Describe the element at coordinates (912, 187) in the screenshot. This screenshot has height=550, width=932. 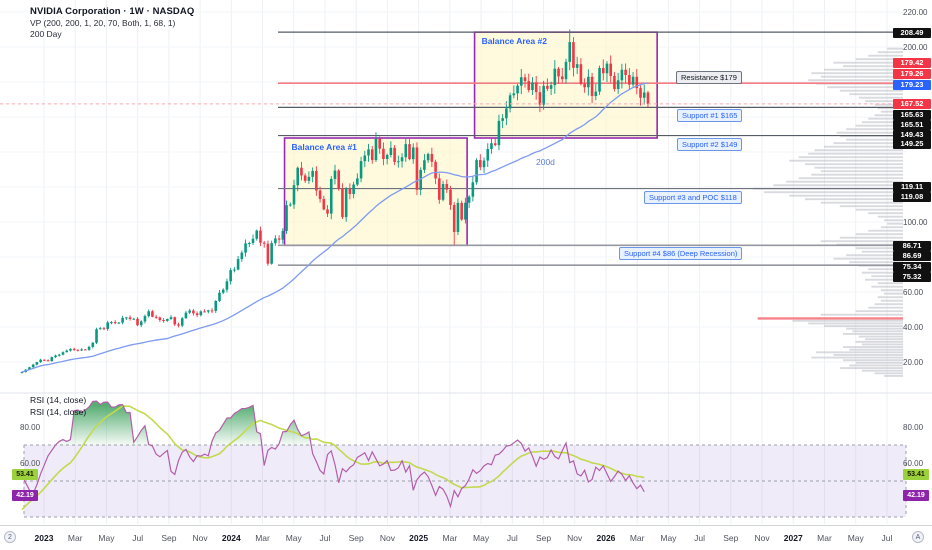
I see `price-badge: 119.11` at that location.